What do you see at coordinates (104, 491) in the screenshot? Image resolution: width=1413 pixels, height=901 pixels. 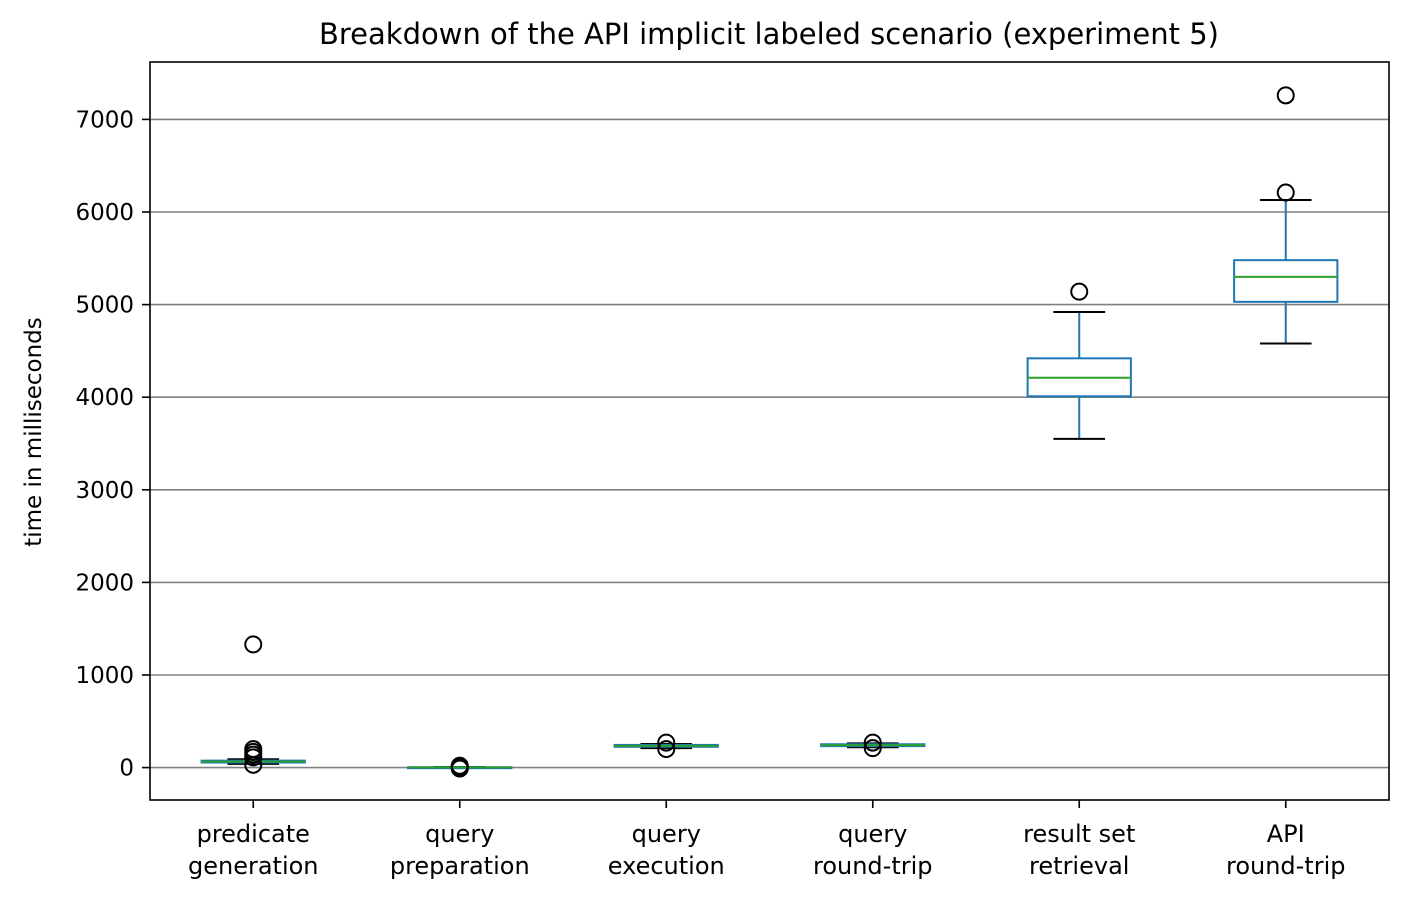 I see `y-tick-label: 3000` at bounding box center [104, 491].